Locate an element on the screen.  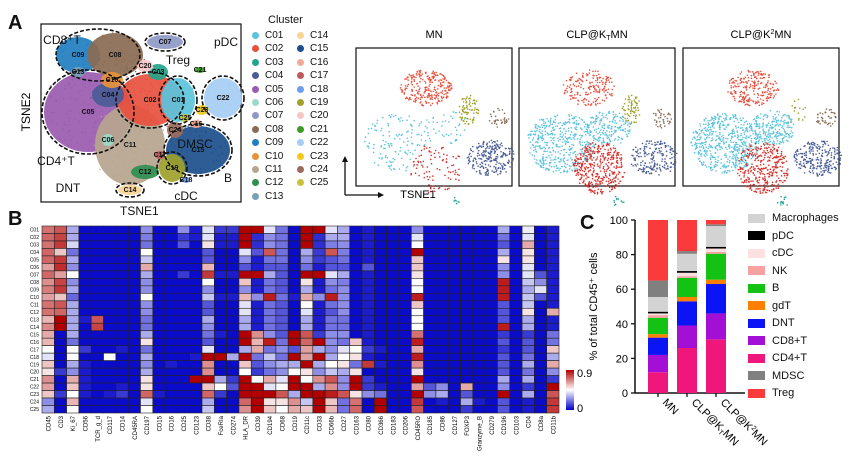
heatmap-col-label: CD206 is located at coordinates (407, 424).